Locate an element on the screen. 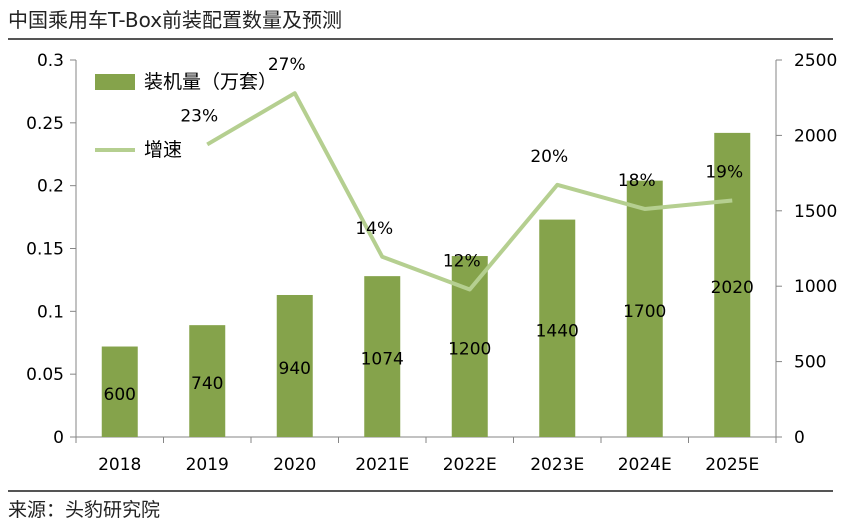 Image resolution: width=851 pixels, height=526 pixels. left-tick-label: 0.1 is located at coordinates (50, 312).